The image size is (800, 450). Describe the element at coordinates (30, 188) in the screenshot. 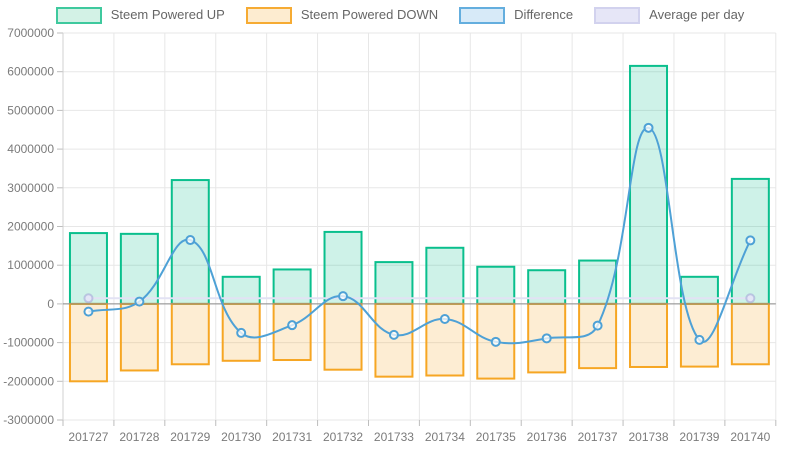

I see `y-tick-label: 3000000` at that location.